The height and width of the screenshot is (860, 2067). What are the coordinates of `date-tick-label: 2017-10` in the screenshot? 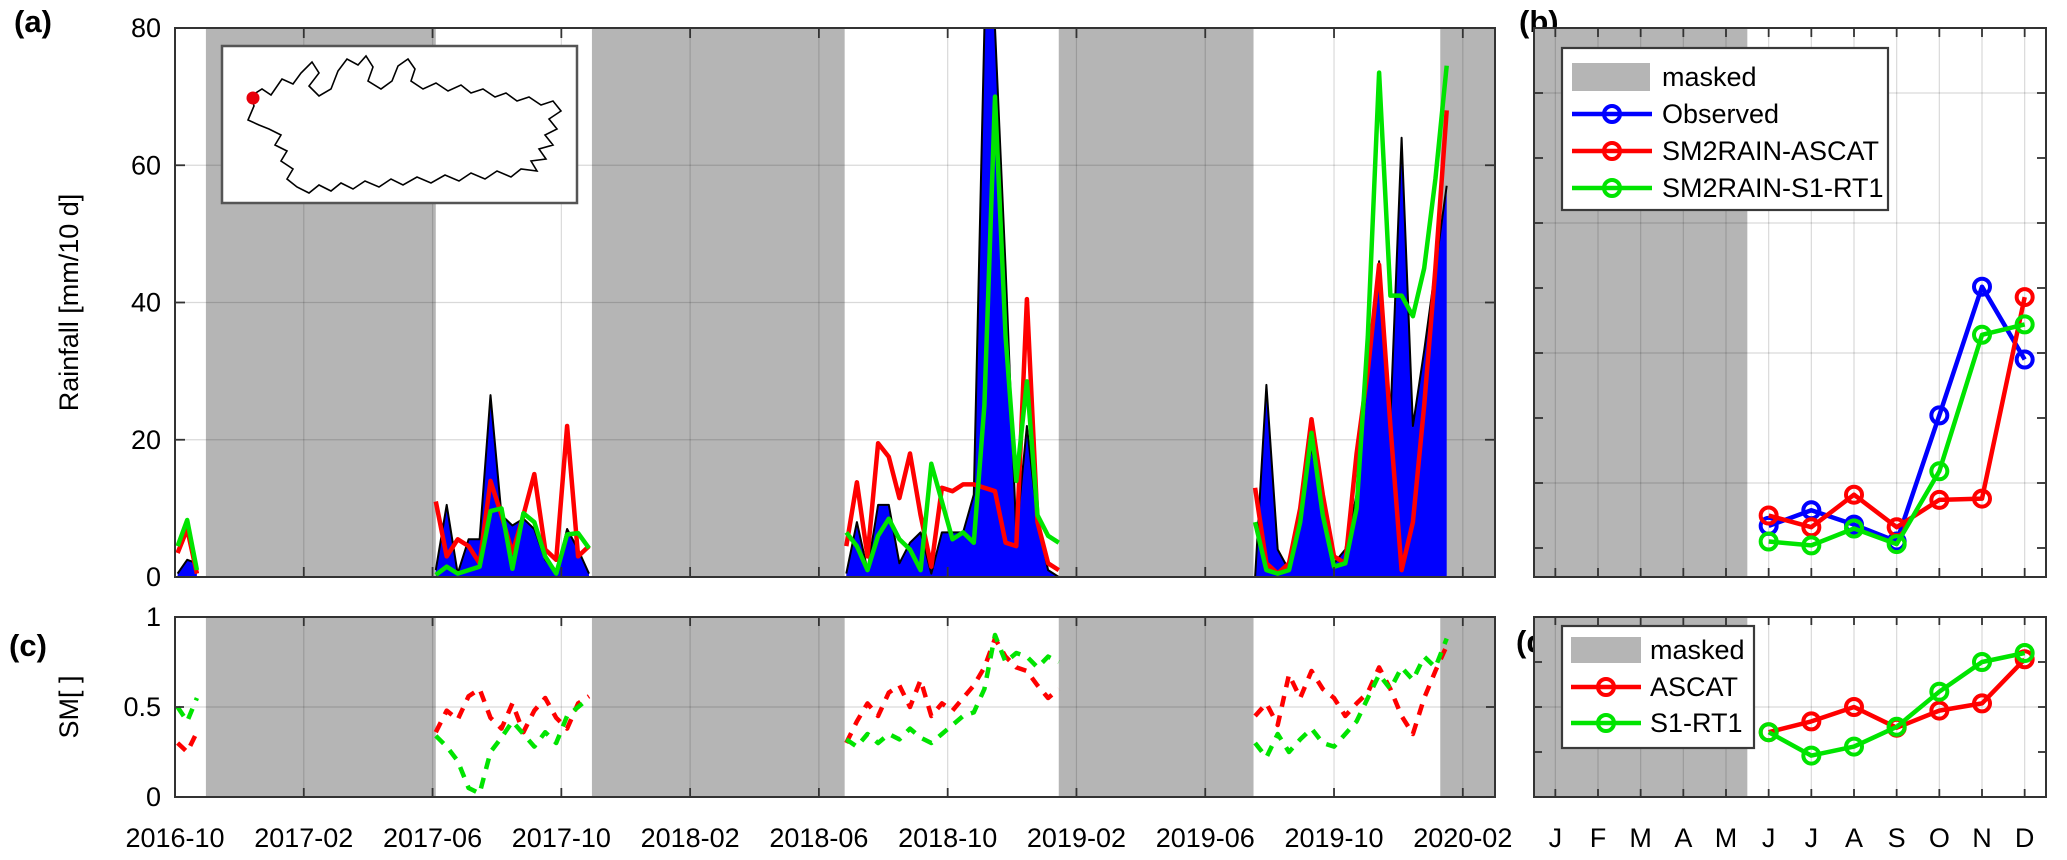 It's located at (561, 838).